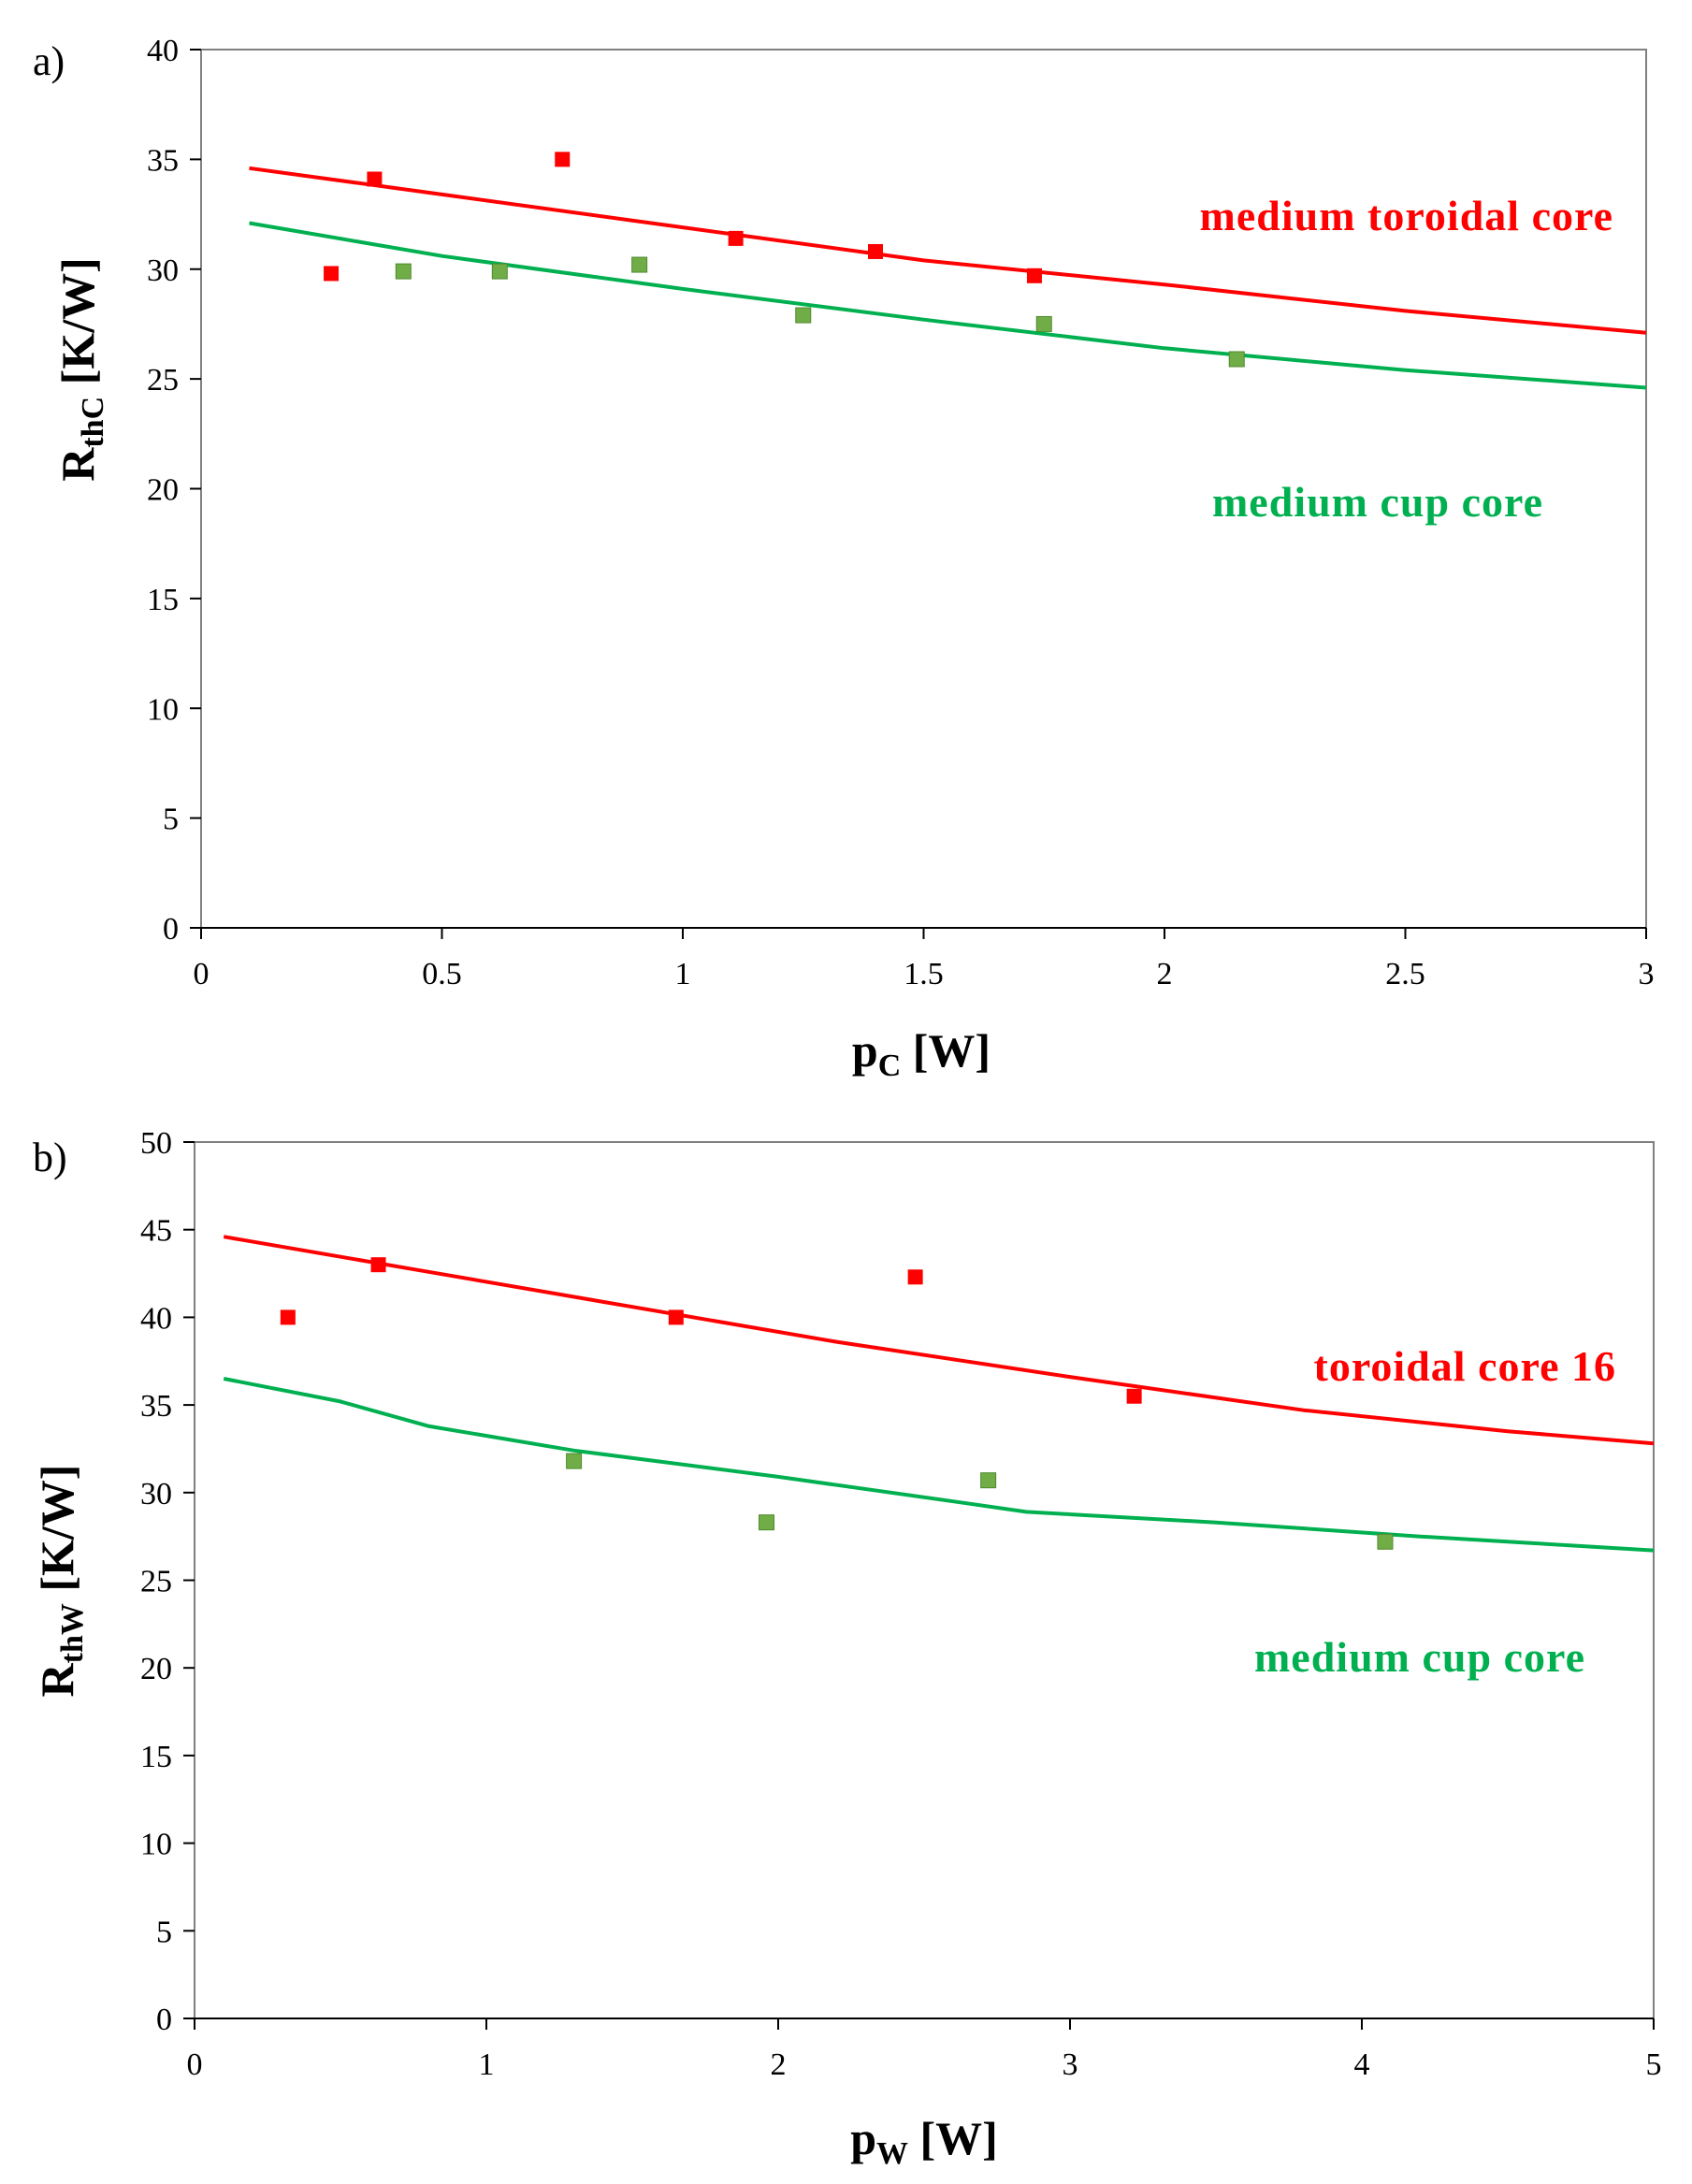  Describe the element at coordinates (49, 61) in the screenshot. I see `panel-label: a)` at that location.